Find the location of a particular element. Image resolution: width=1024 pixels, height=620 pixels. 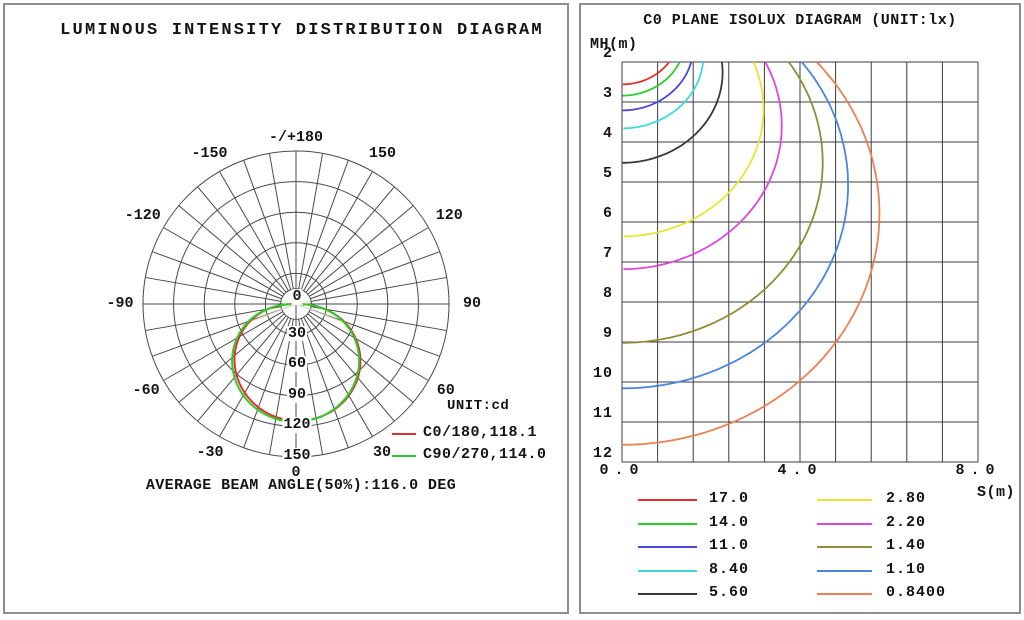

isolux-contour-1.10 is located at coordinates (736, 225).